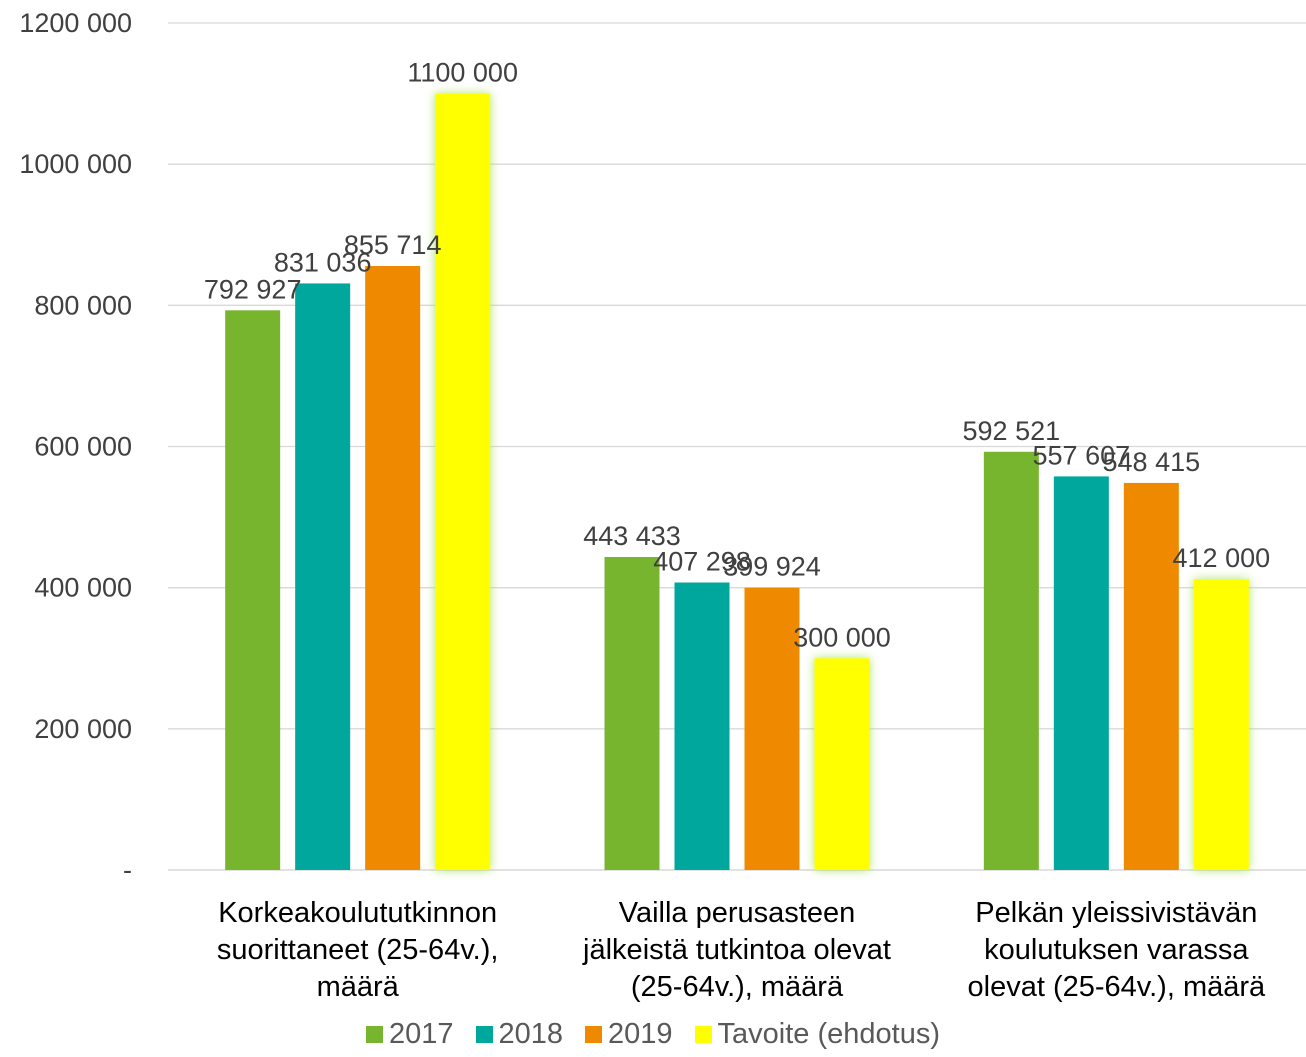 The image size is (1306, 1057). I want to click on data-label: 399 924, so click(772, 567).